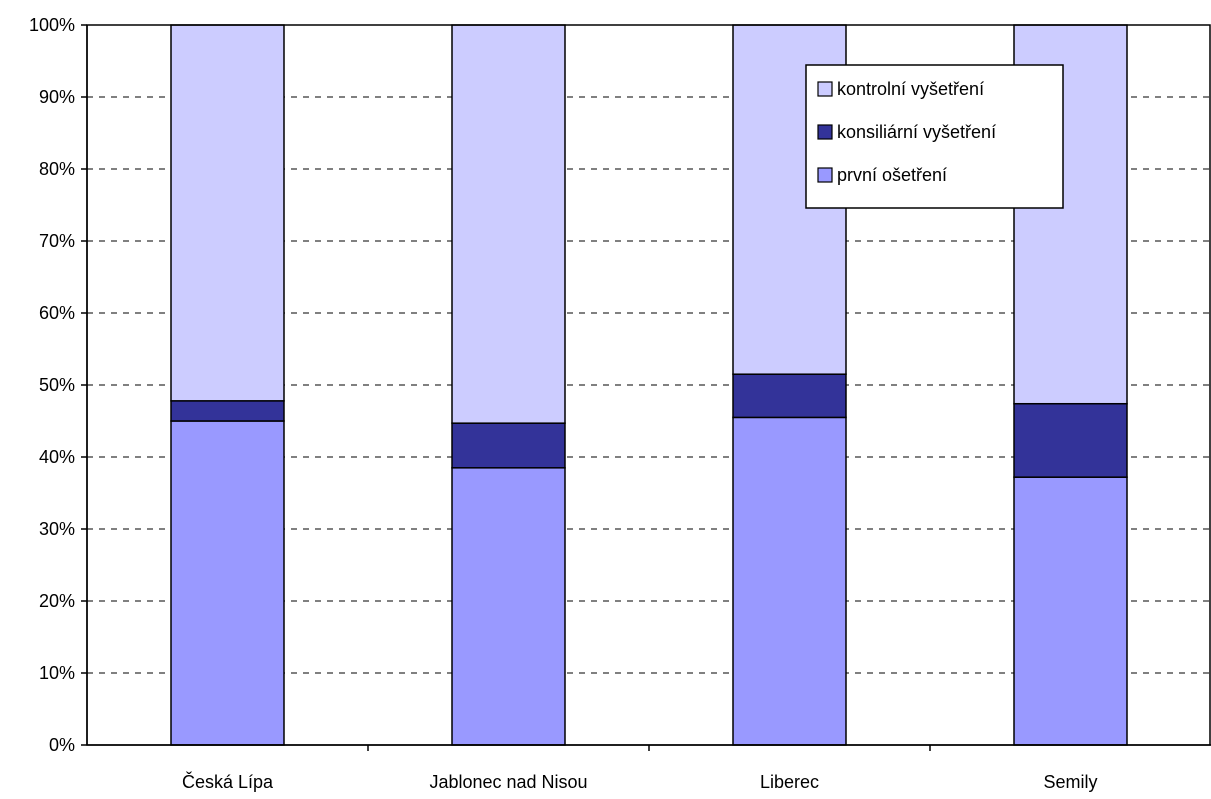 The width and height of the screenshot is (1211, 799). Describe the element at coordinates (892, 175) in the screenshot. I see `legend-label: první ošetření` at that location.